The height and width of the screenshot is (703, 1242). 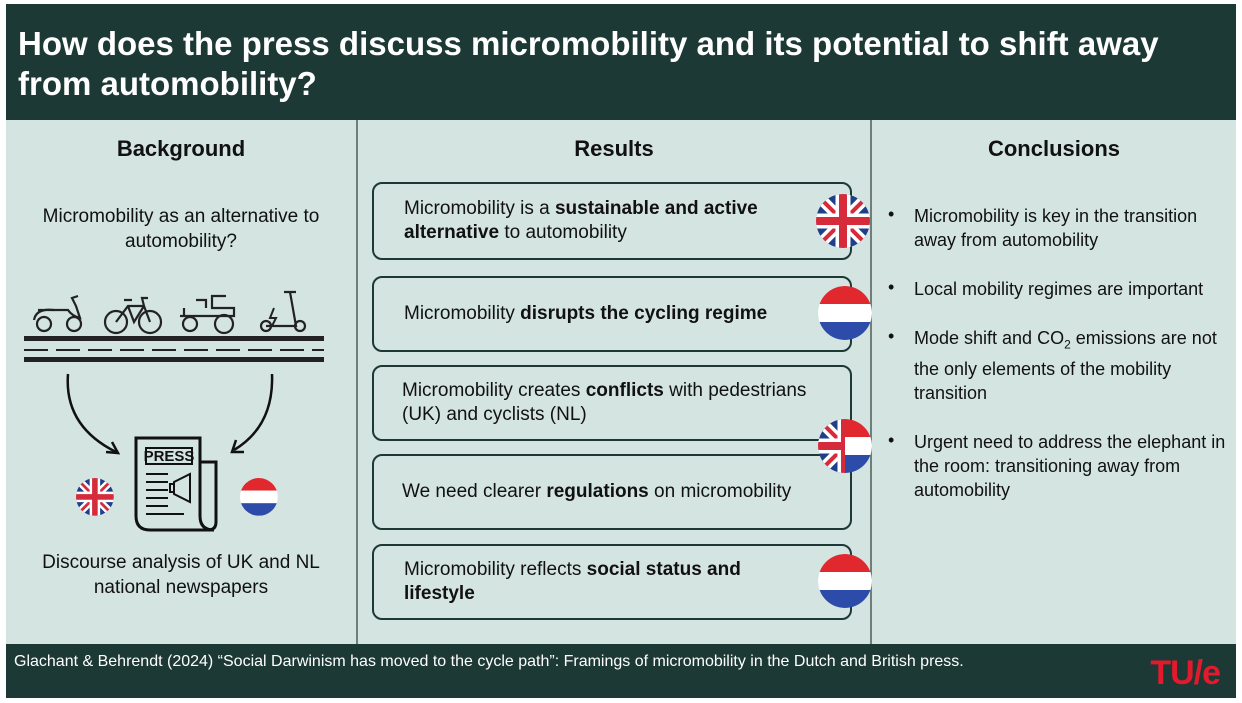 What do you see at coordinates (845, 446) in the screenshot?
I see `uk-nl-flag-icon` at bounding box center [845, 446].